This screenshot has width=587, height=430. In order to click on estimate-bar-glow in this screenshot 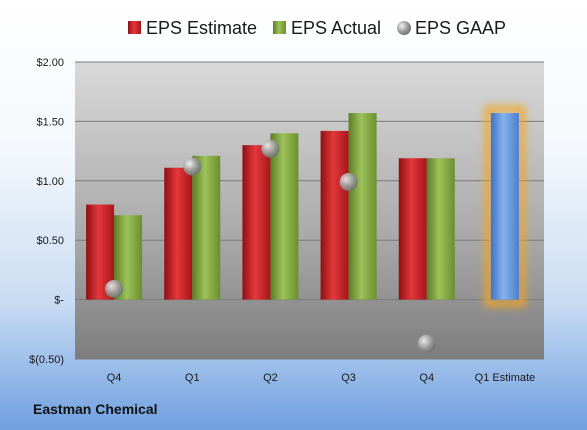, I will do `click(504, 206)`.